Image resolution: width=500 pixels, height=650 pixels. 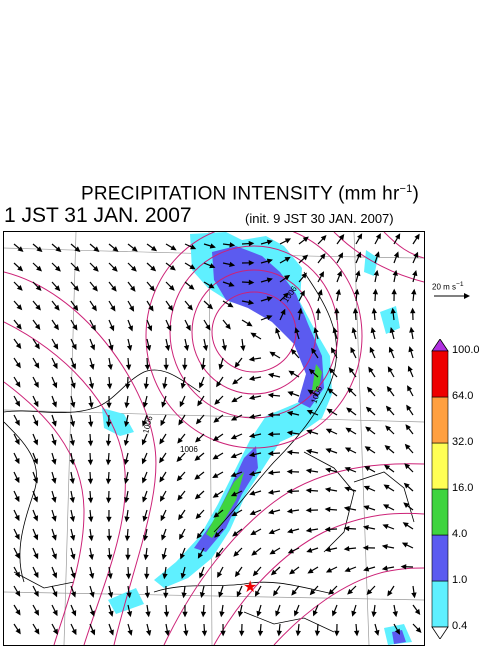 I want to click on colorbar-box, so click(x=440, y=374).